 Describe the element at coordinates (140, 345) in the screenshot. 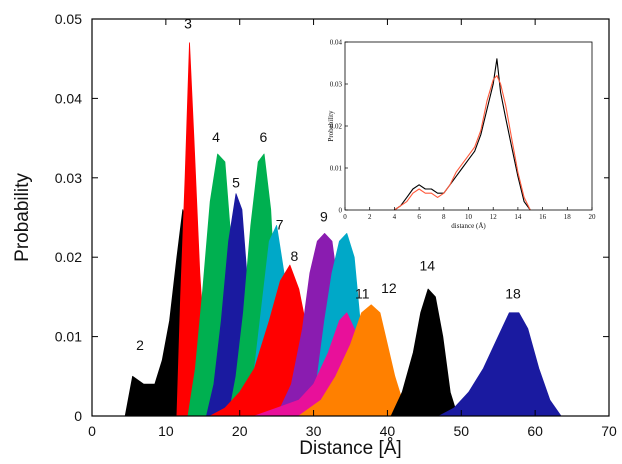

I see `peak-label-2: 2` at that location.